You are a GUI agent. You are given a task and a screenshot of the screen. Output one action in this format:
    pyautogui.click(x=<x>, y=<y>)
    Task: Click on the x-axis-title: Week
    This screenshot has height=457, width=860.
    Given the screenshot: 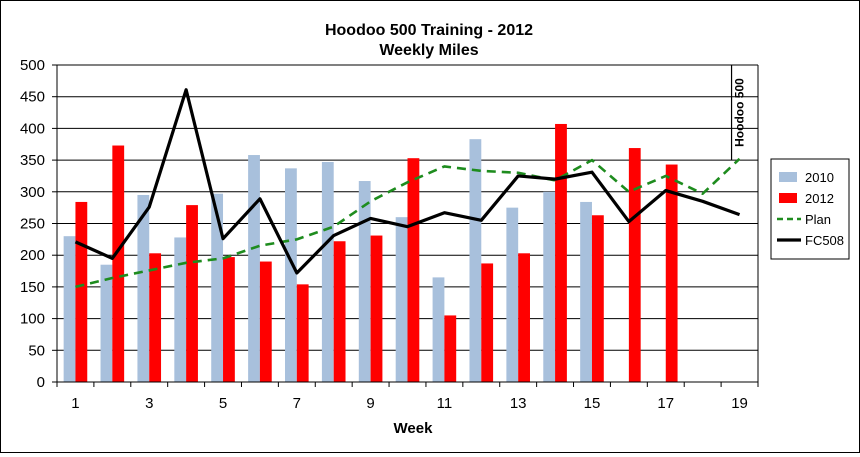 What is the action you would take?
    pyautogui.click(x=414, y=428)
    